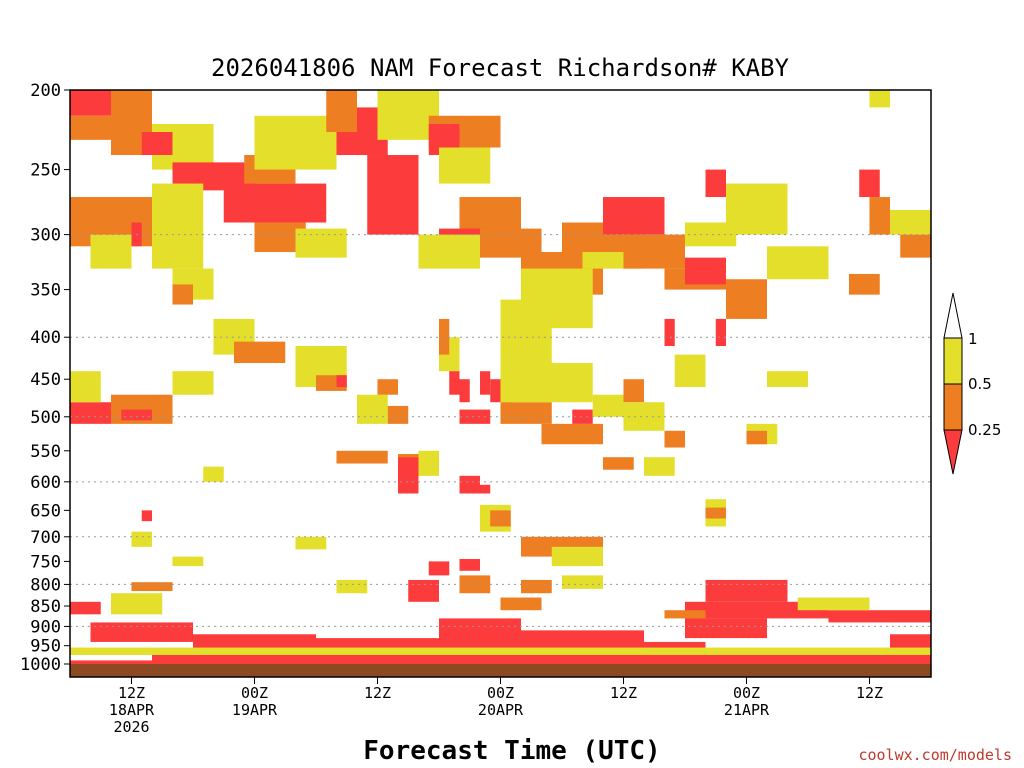 Image resolution: width=1024 pixels, height=768 pixels. Describe the element at coordinates (45, 338) in the screenshot. I see `y-tick-label-400: 400` at that location.